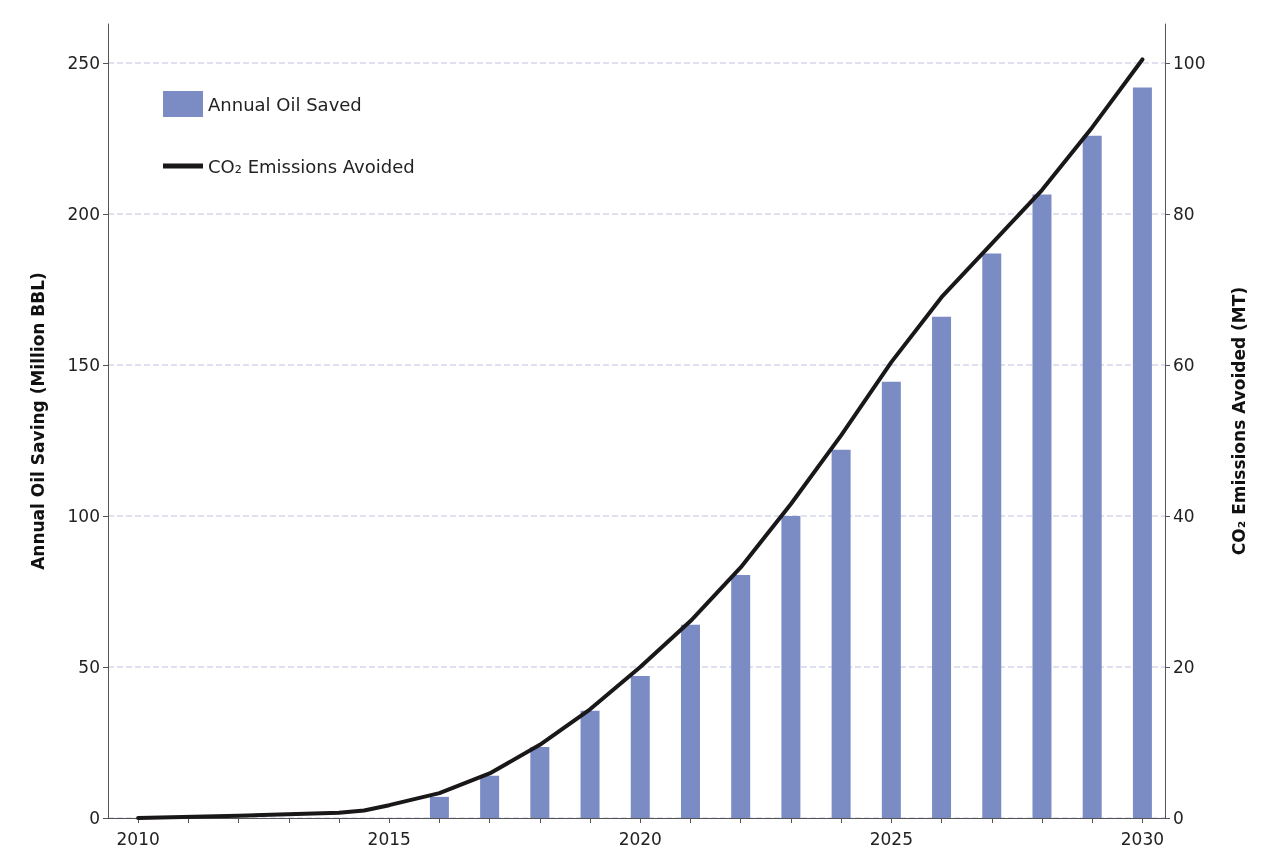  What do you see at coordinates (1184, 667) in the screenshot?
I see `y2-tick-label: 20` at bounding box center [1184, 667].